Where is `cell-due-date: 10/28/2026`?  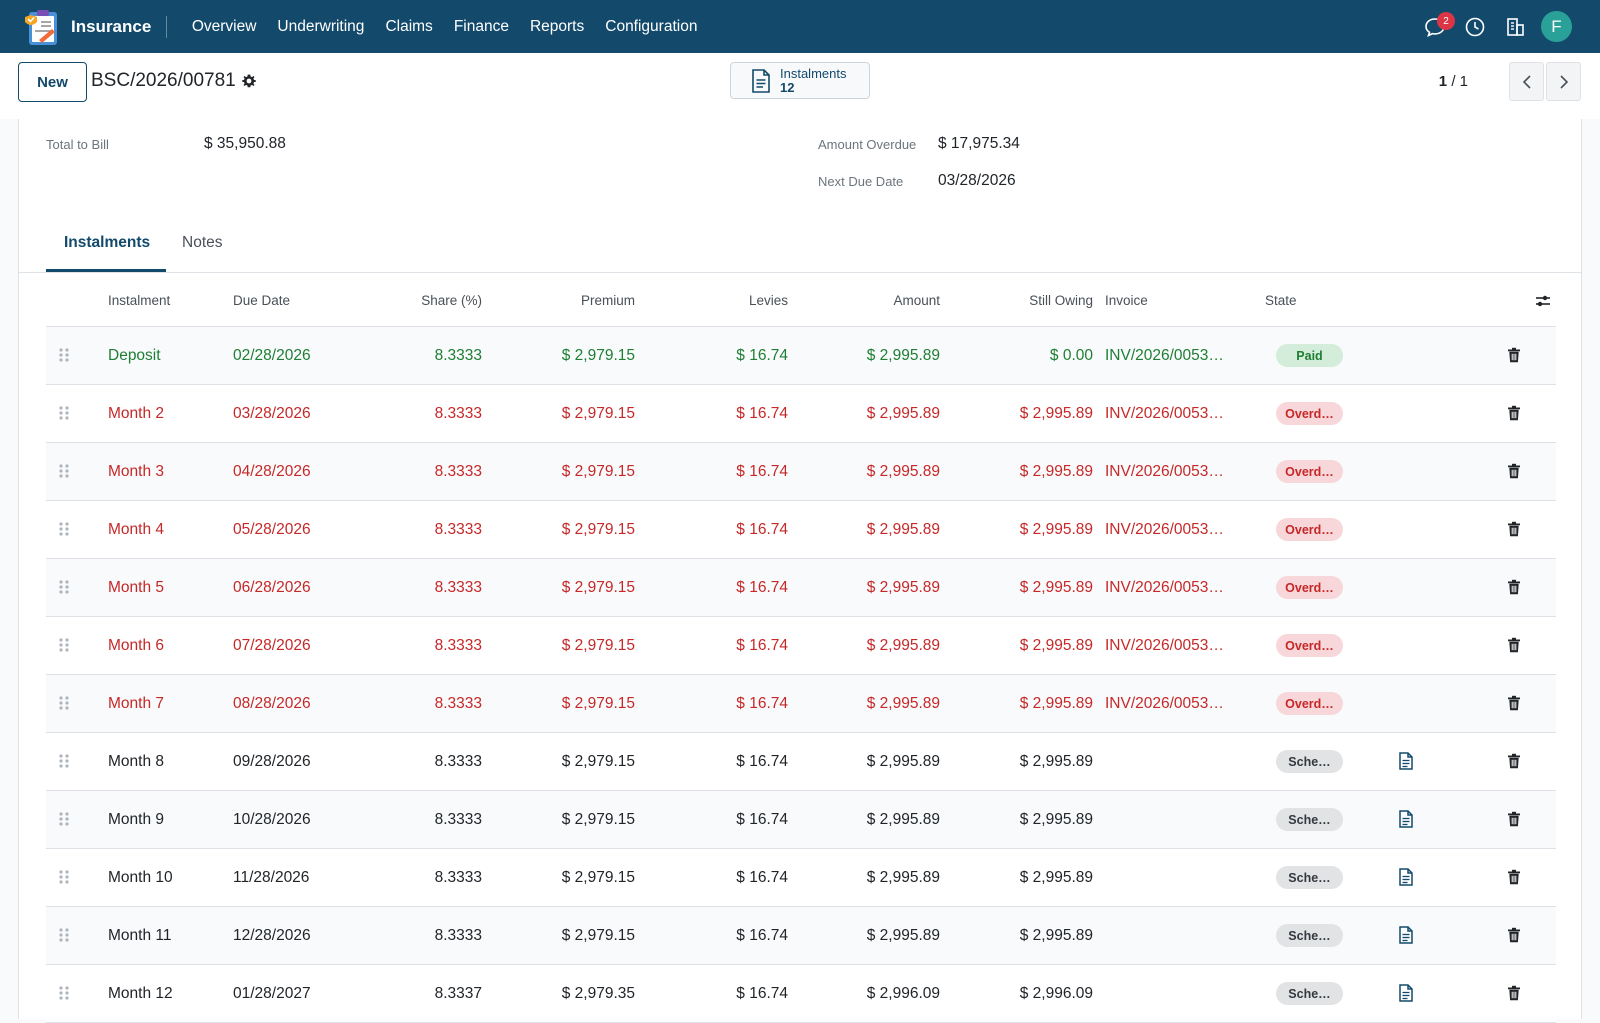
cell-due-date: 10/28/2026 is located at coordinates (272, 819).